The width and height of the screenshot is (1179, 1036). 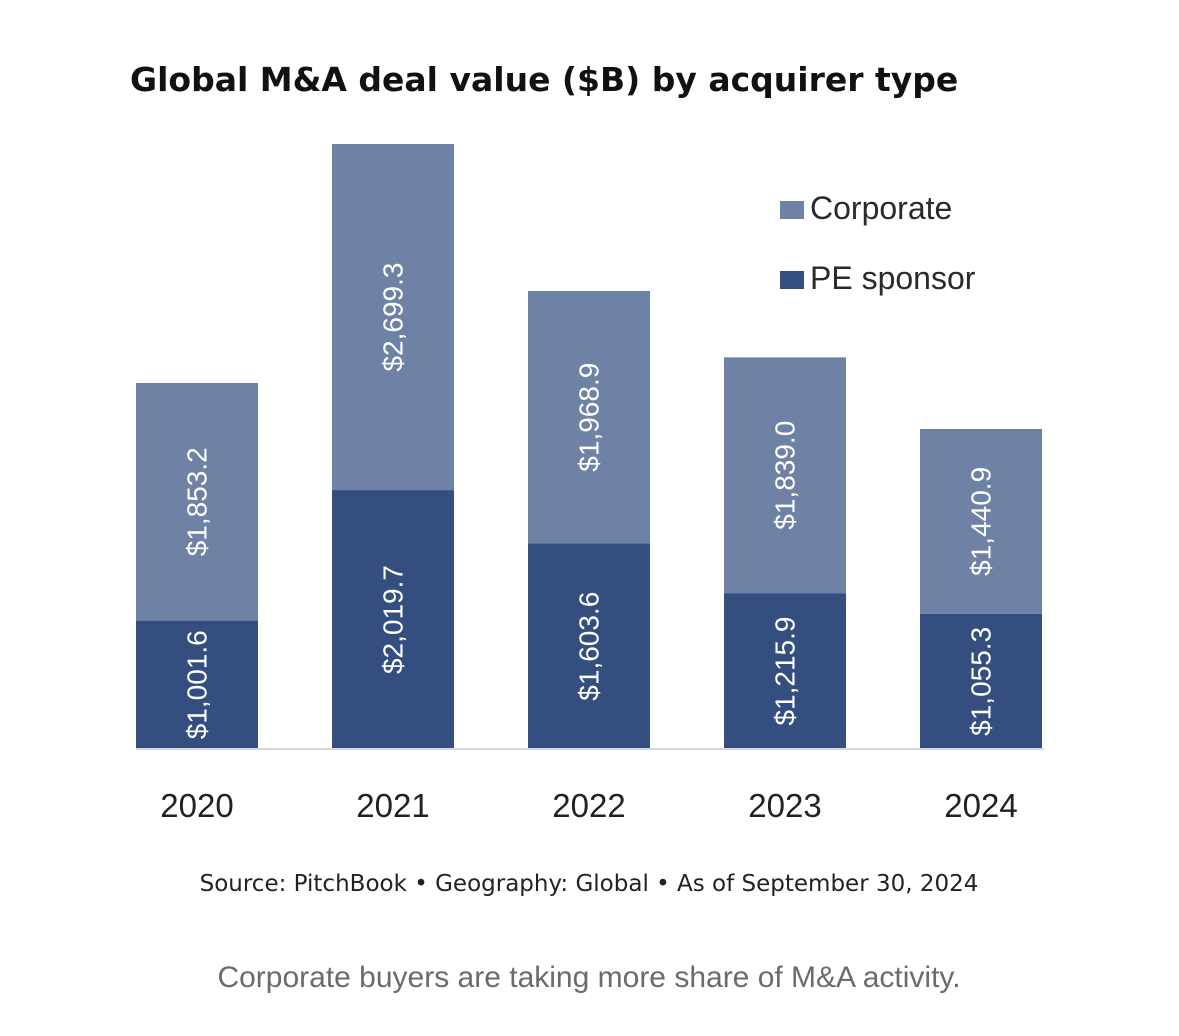 I want to click on data-label-pe-sponsor-2022: $1,603.6, so click(x=589, y=646).